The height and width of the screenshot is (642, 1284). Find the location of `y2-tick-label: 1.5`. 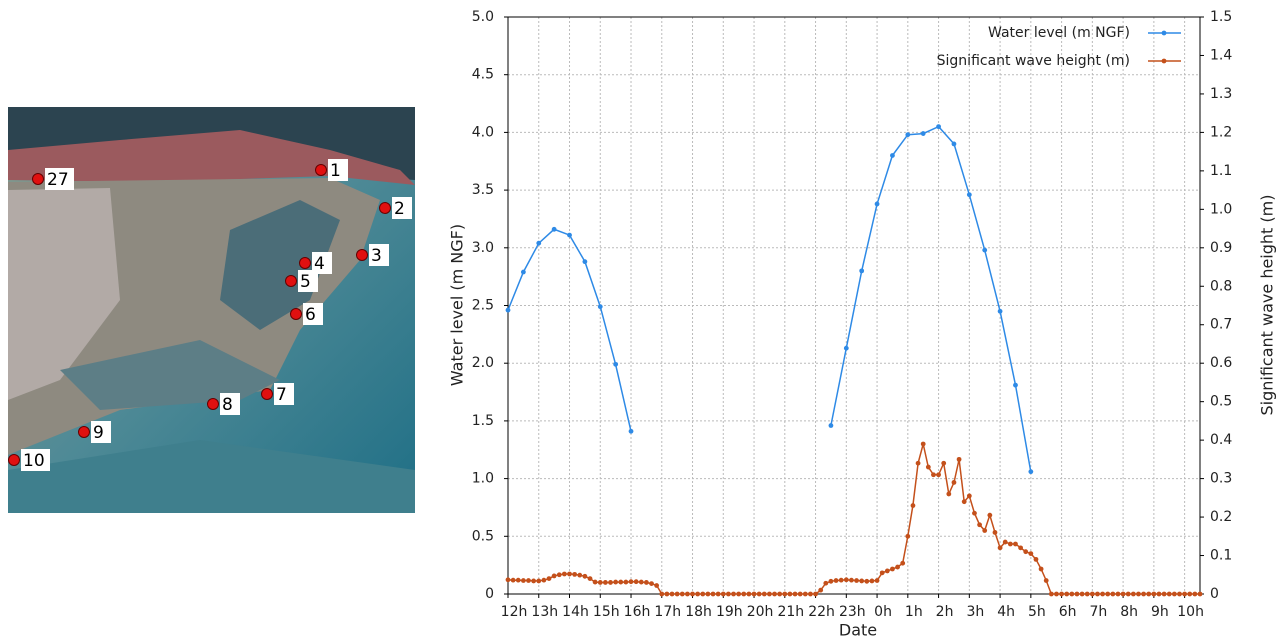

y2-tick-label: 1.5 is located at coordinates (1221, 17).